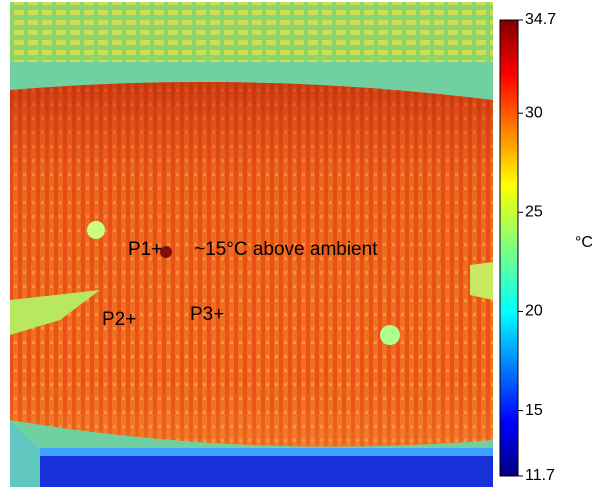  I want to click on colorbar-tick-label: 11.7, so click(540, 475).